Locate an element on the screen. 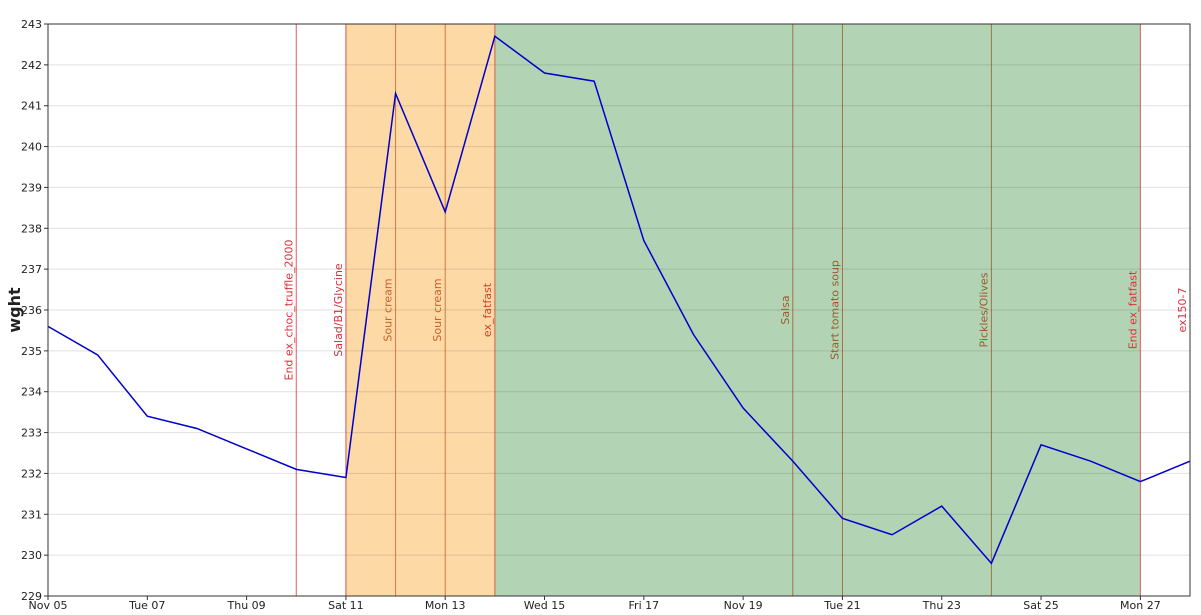 This screenshot has width=1201, height=615. annotation-label: End ex_fatfast is located at coordinates (1132, 309).